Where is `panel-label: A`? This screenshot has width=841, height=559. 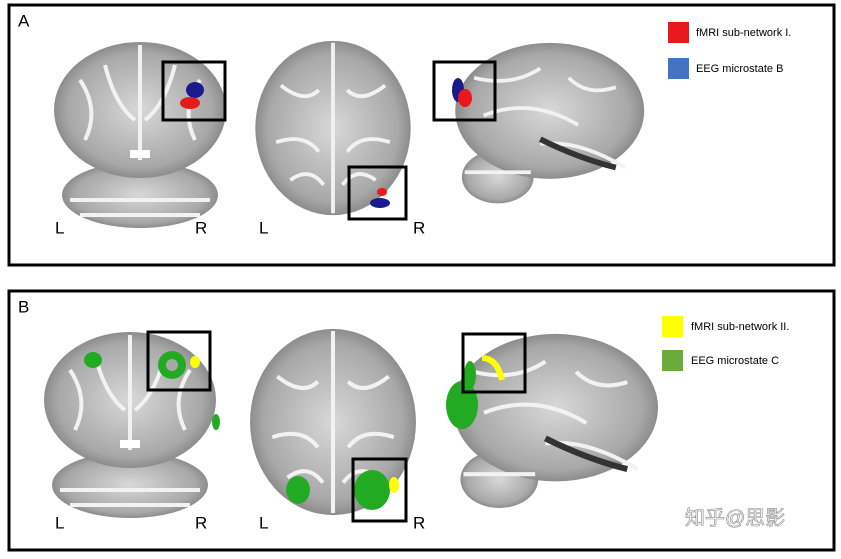 panel-label: A is located at coordinates (24, 20).